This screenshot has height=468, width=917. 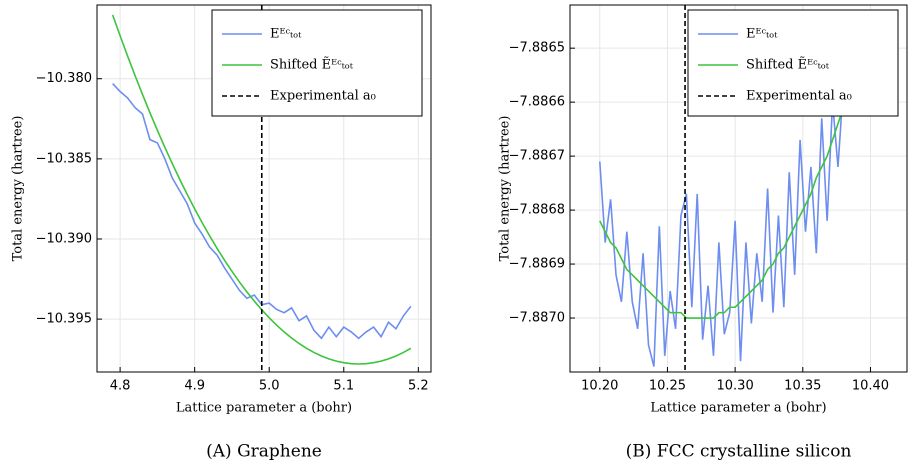 I want to click on x-tick-label: 5.1, so click(x=343, y=386).